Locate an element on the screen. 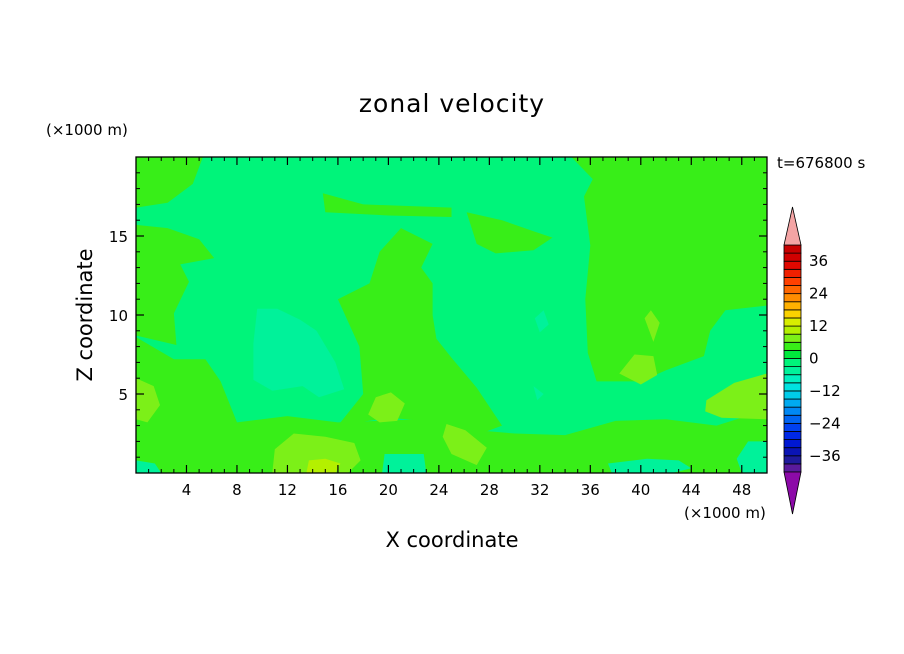  x-tick-label: 48 is located at coordinates (741, 490).